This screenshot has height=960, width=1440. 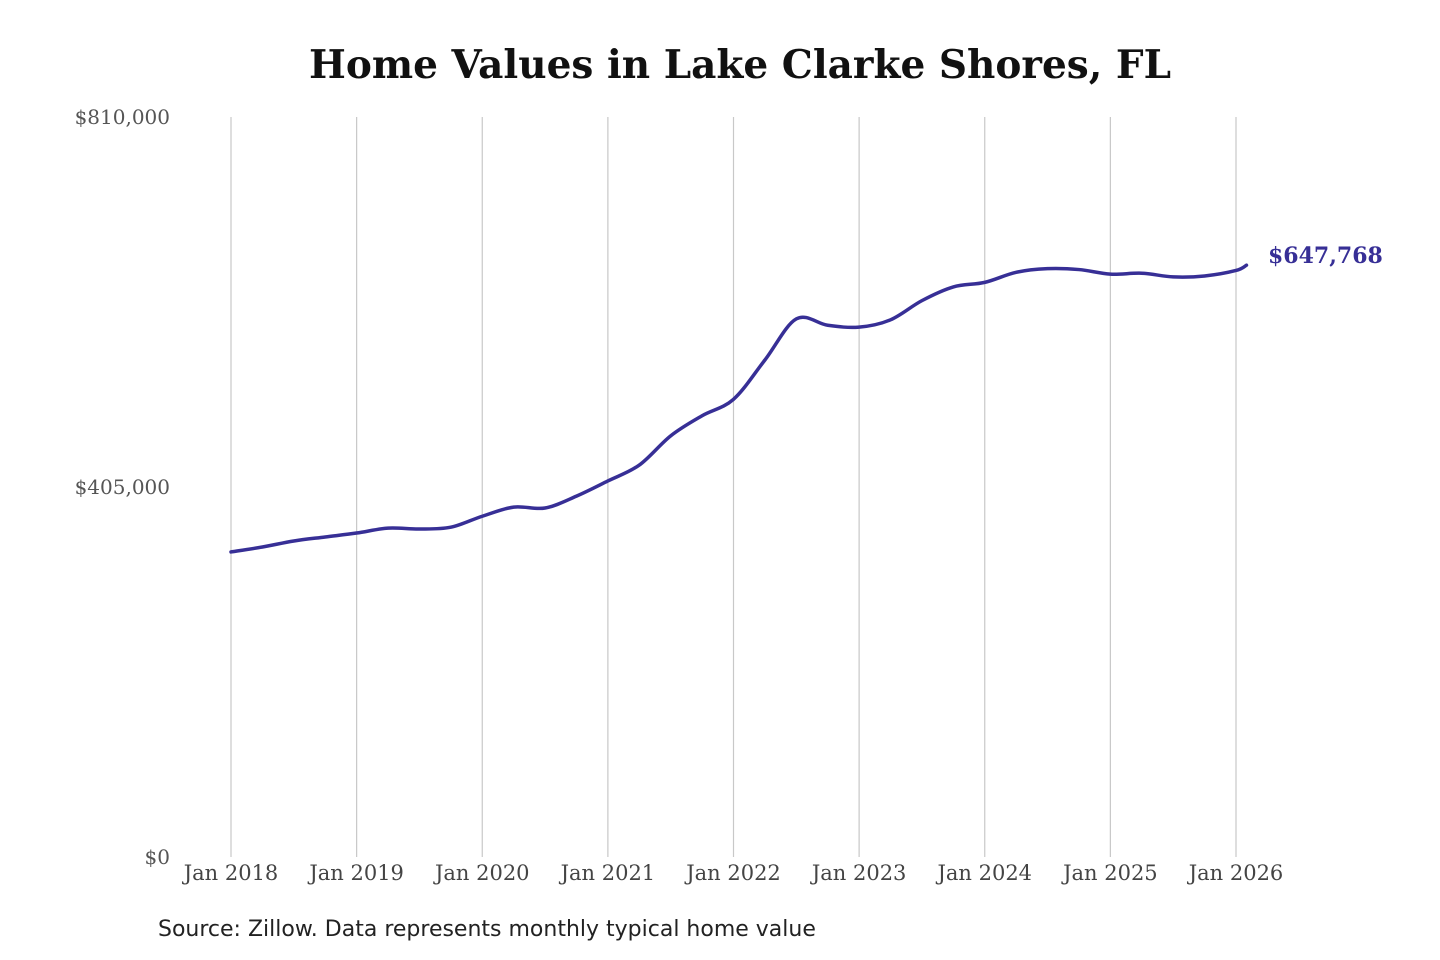 I want to click on x-tick-label: Jan 2022, so click(x=732, y=873).